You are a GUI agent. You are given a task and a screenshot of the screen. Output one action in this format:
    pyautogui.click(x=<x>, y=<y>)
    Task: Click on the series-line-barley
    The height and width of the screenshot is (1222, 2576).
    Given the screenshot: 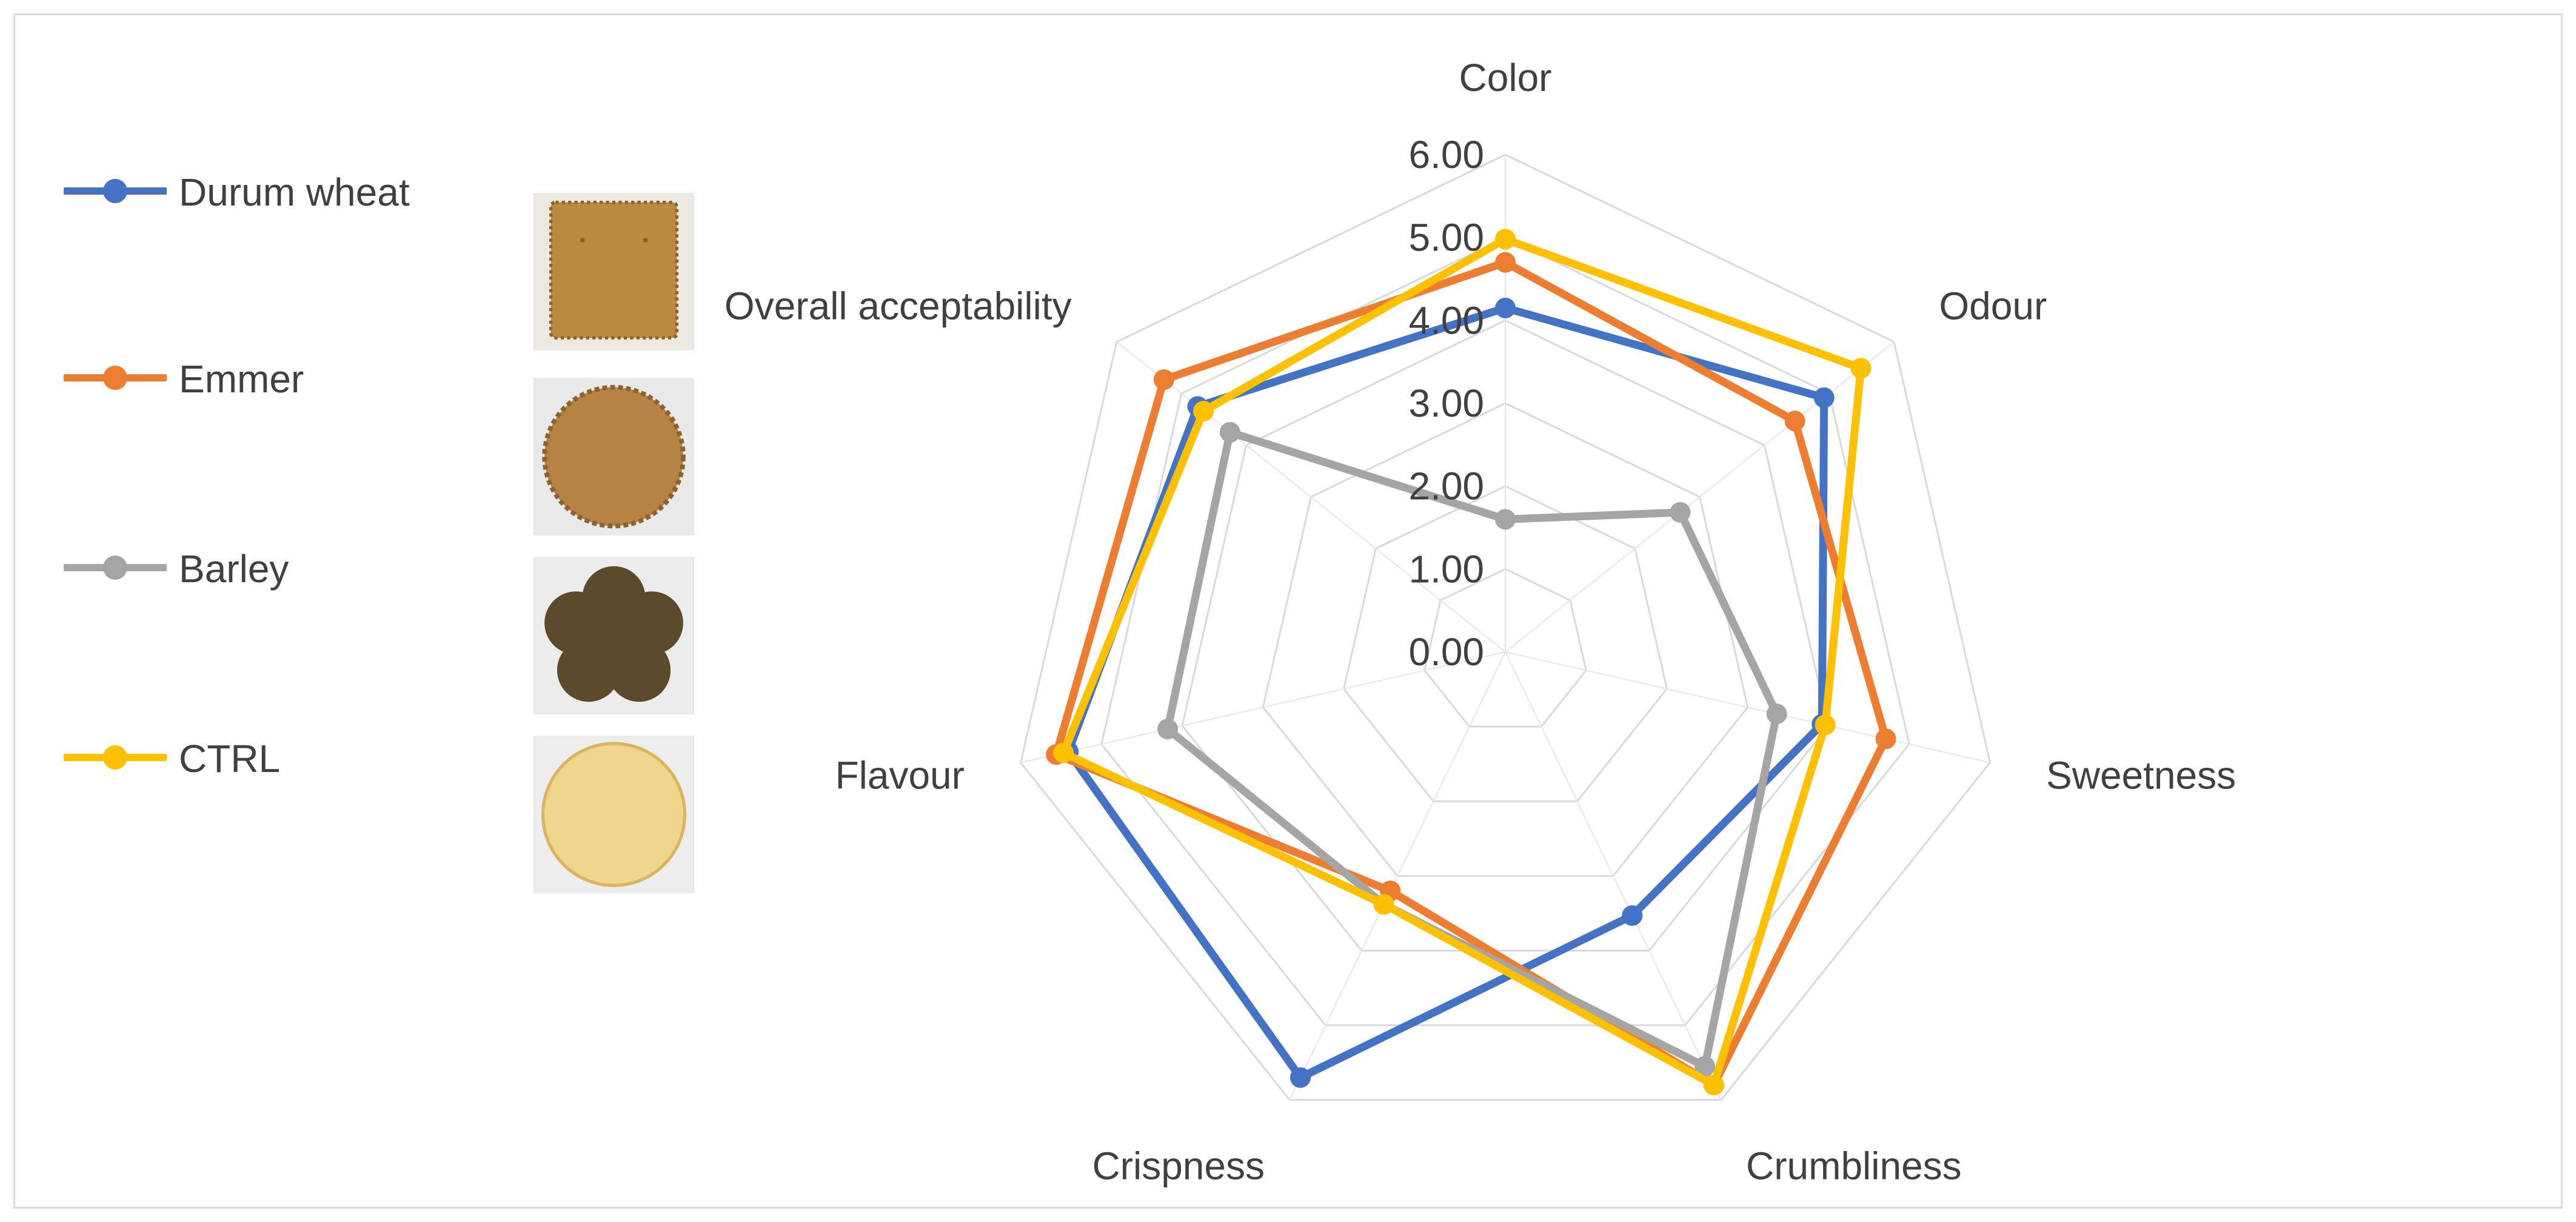 What is the action you would take?
    pyautogui.click(x=1472, y=749)
    